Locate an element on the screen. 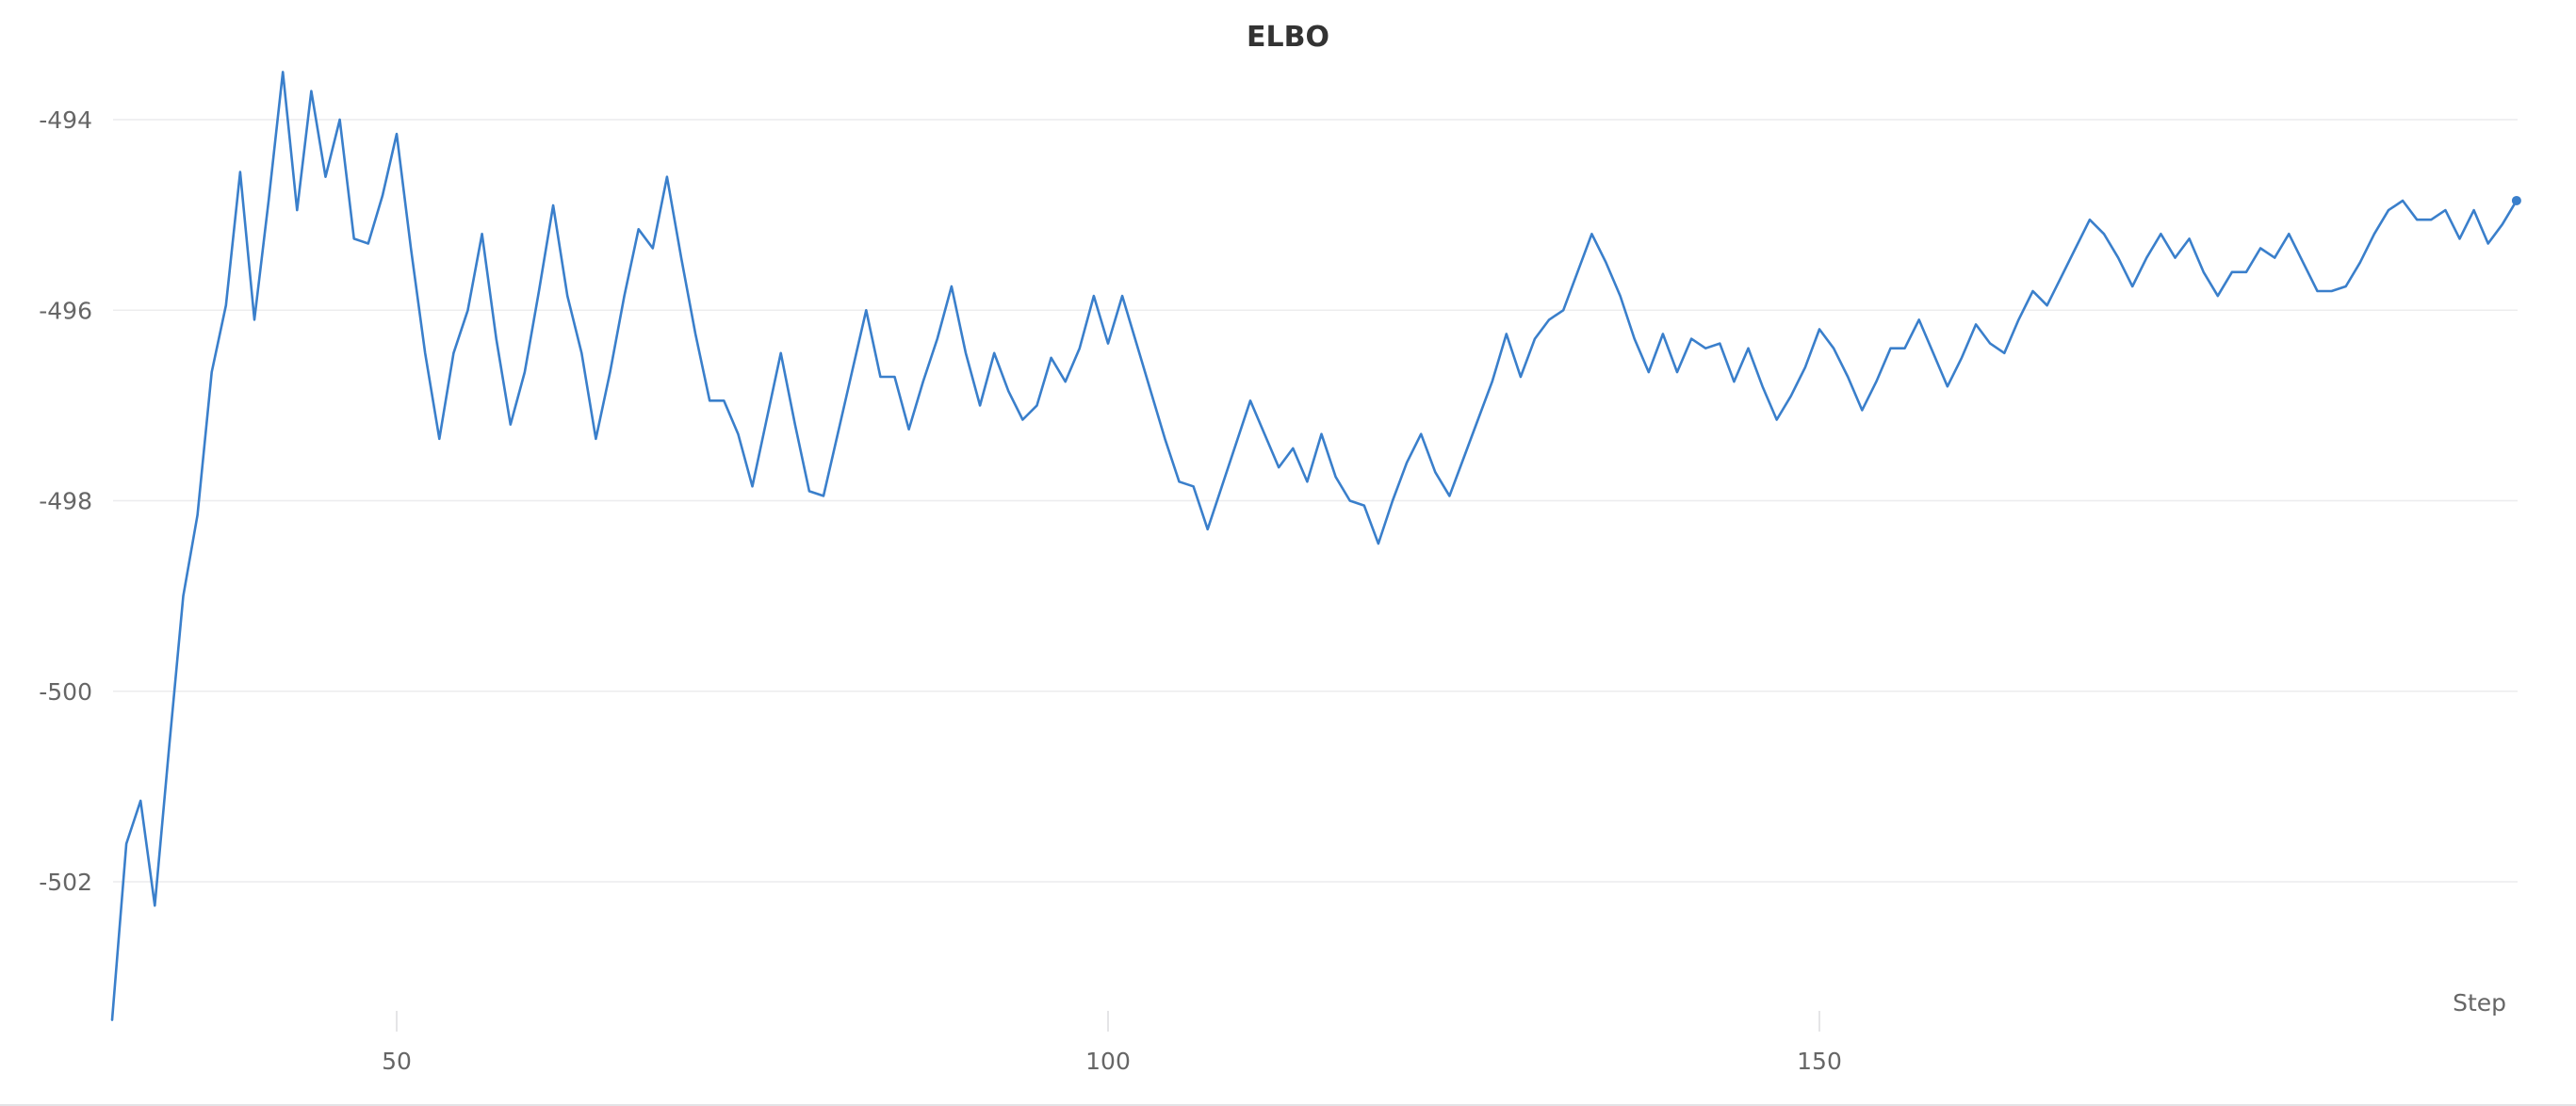  y-axis: -494 -496 -498 -500 -502 is located at coordinates (65, 501).